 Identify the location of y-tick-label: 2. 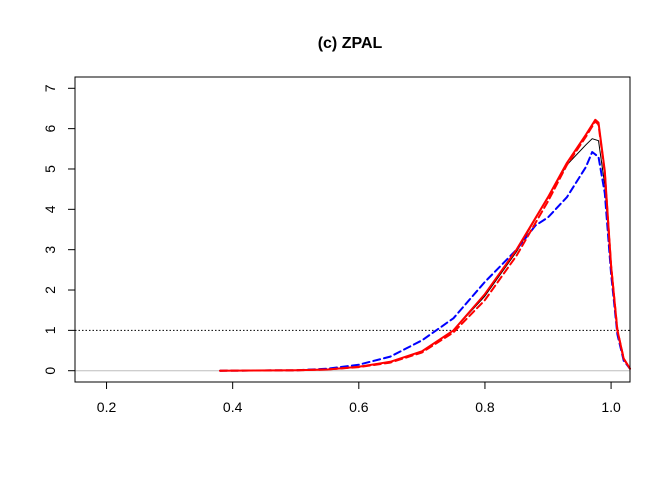
(50, 290).